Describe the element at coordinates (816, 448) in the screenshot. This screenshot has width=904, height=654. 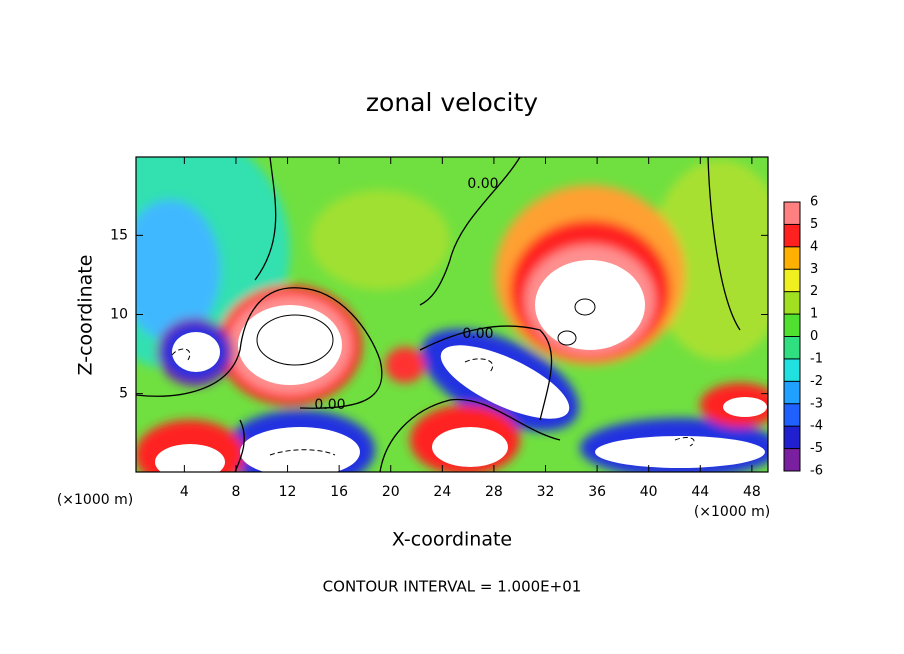
I see `colorbar-label: -5` at that location.